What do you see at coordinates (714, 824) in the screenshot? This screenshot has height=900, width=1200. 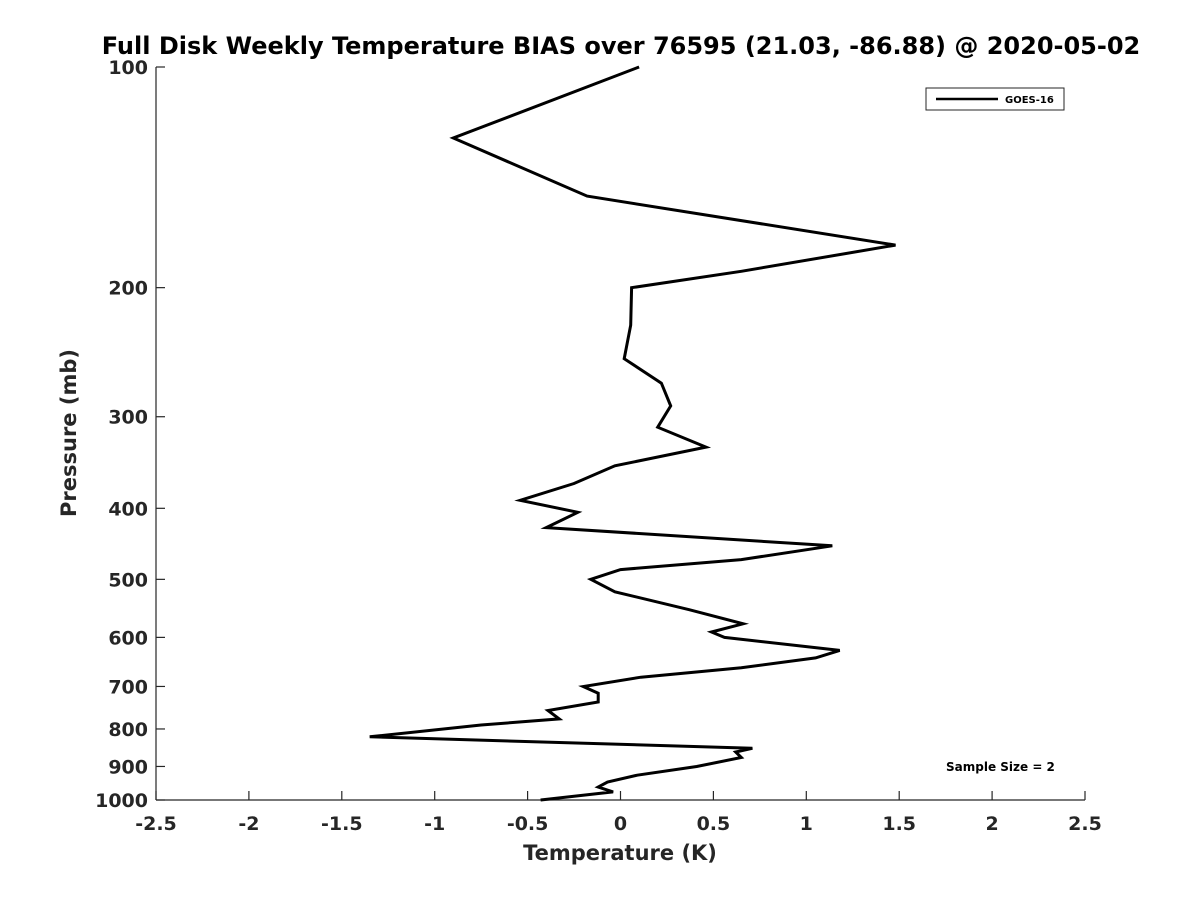 I see `x-tick-label: 0.5` at bounding box center [714, 824].